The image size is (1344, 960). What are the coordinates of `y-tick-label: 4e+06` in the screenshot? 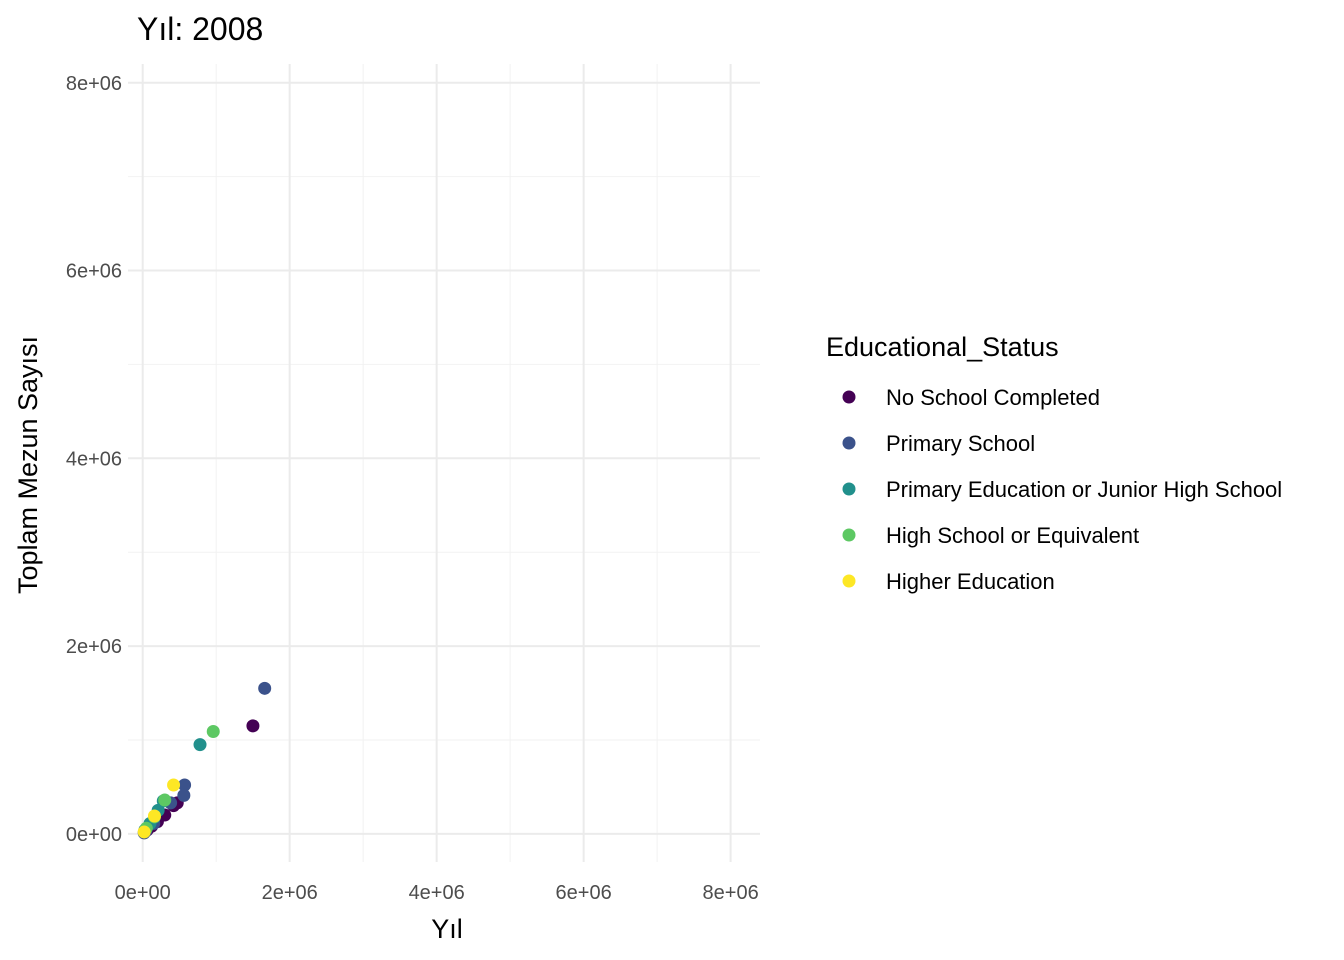 It's located at (94, 459).